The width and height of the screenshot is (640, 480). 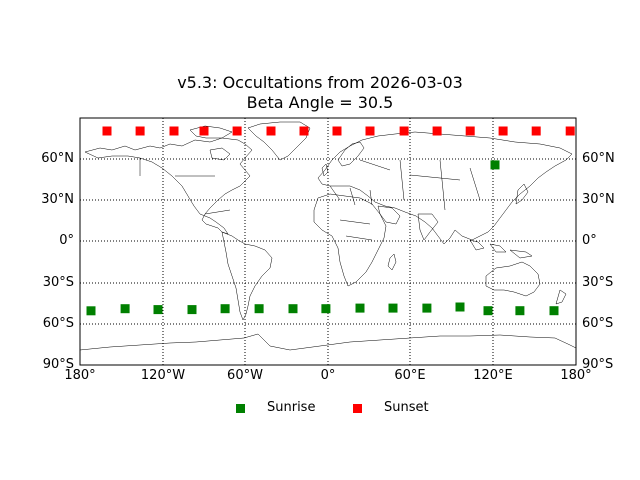 What do you see at coordinates (58, 282) in the screenshot?
I see `y-tick-left-30s: 30°S` at bounding box center [58, 282].